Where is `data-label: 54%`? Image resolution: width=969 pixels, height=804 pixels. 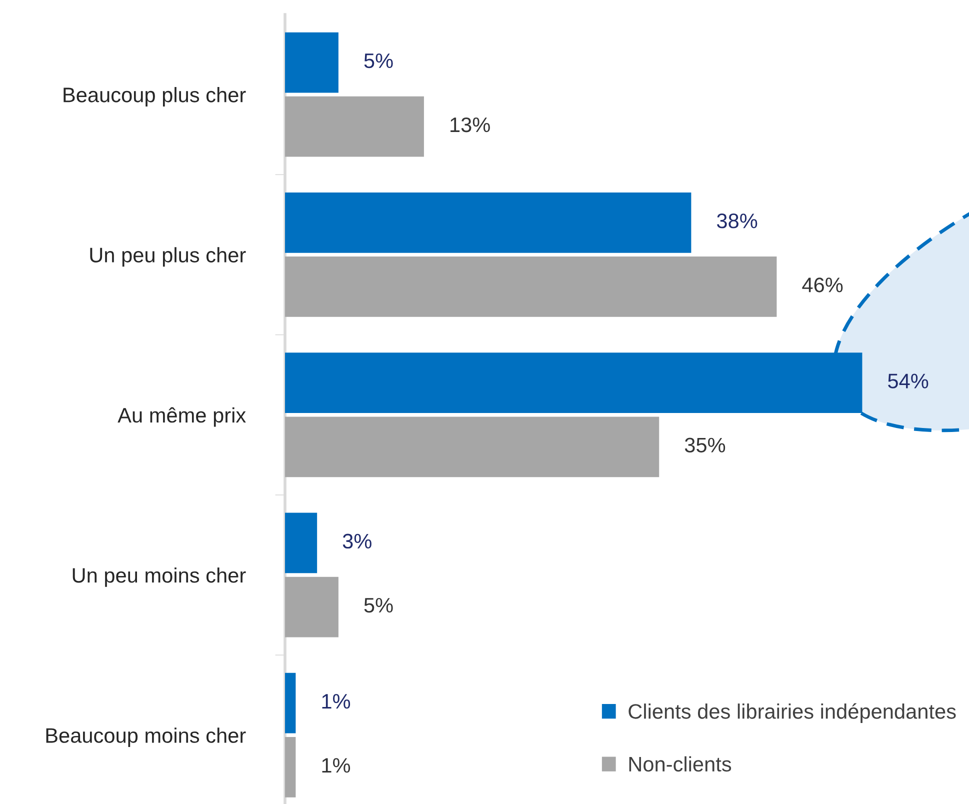 data-label: 54% is located at coordinates (908, 381).